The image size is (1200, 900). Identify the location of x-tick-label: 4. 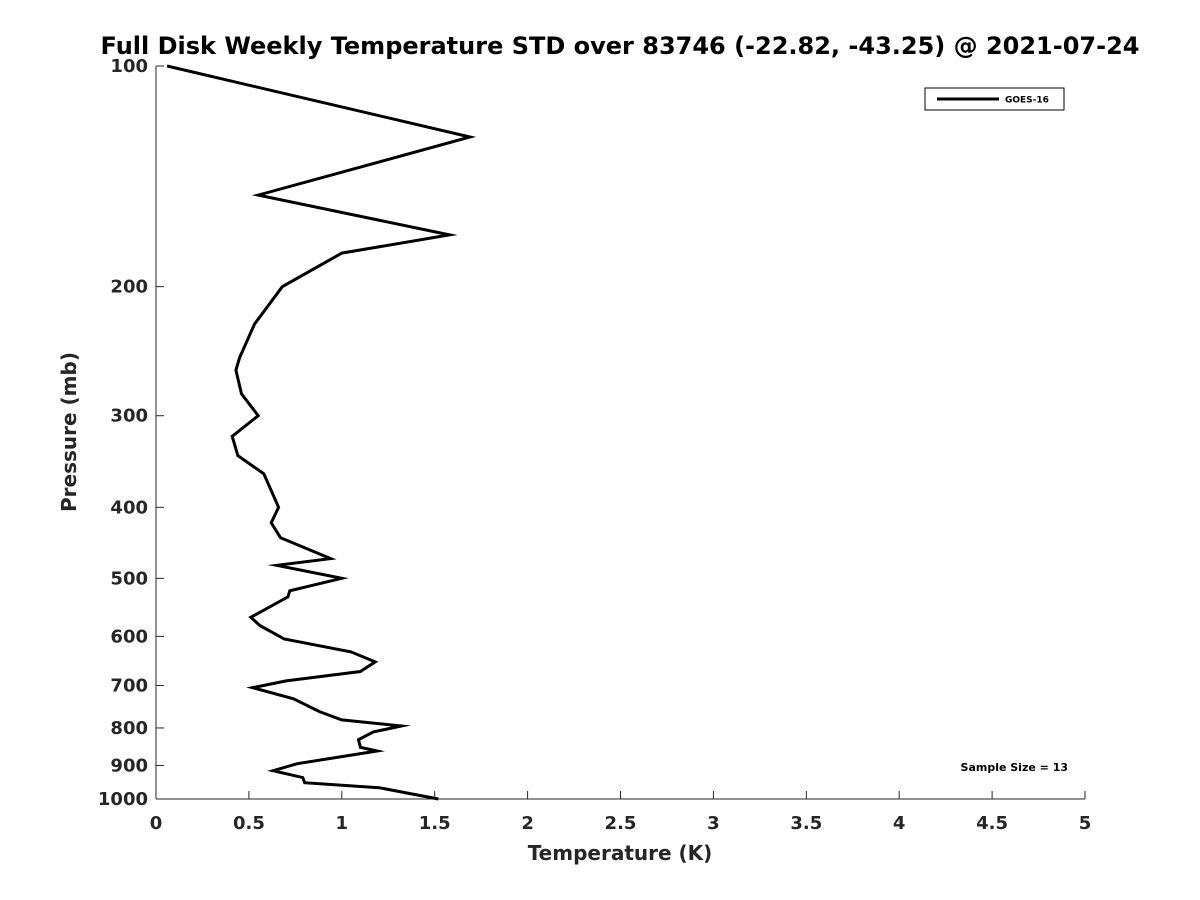
(899, 823).